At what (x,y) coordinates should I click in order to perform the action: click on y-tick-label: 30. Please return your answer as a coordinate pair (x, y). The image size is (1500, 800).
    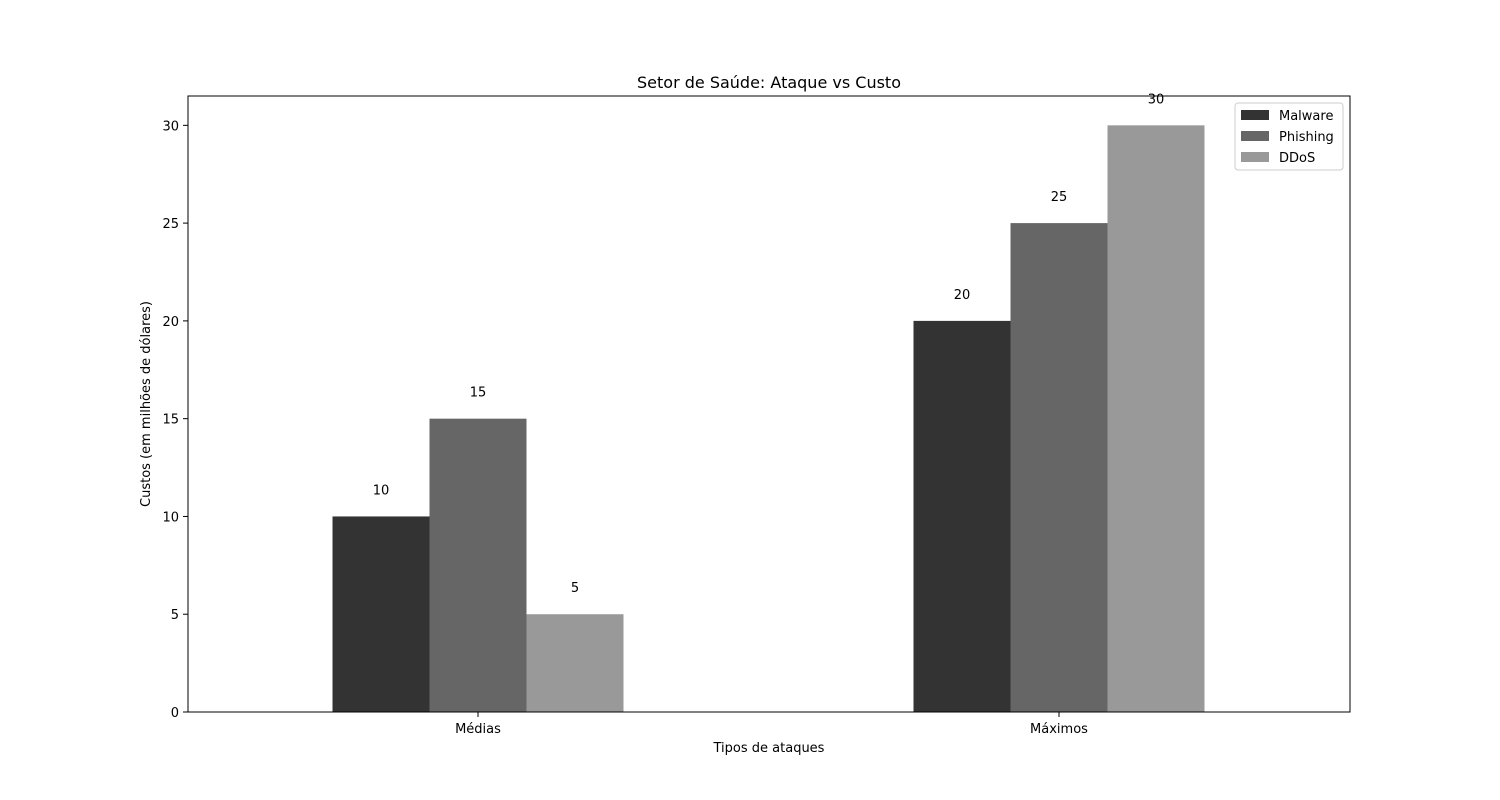
    Looking at the image, I should click on (170, 126).